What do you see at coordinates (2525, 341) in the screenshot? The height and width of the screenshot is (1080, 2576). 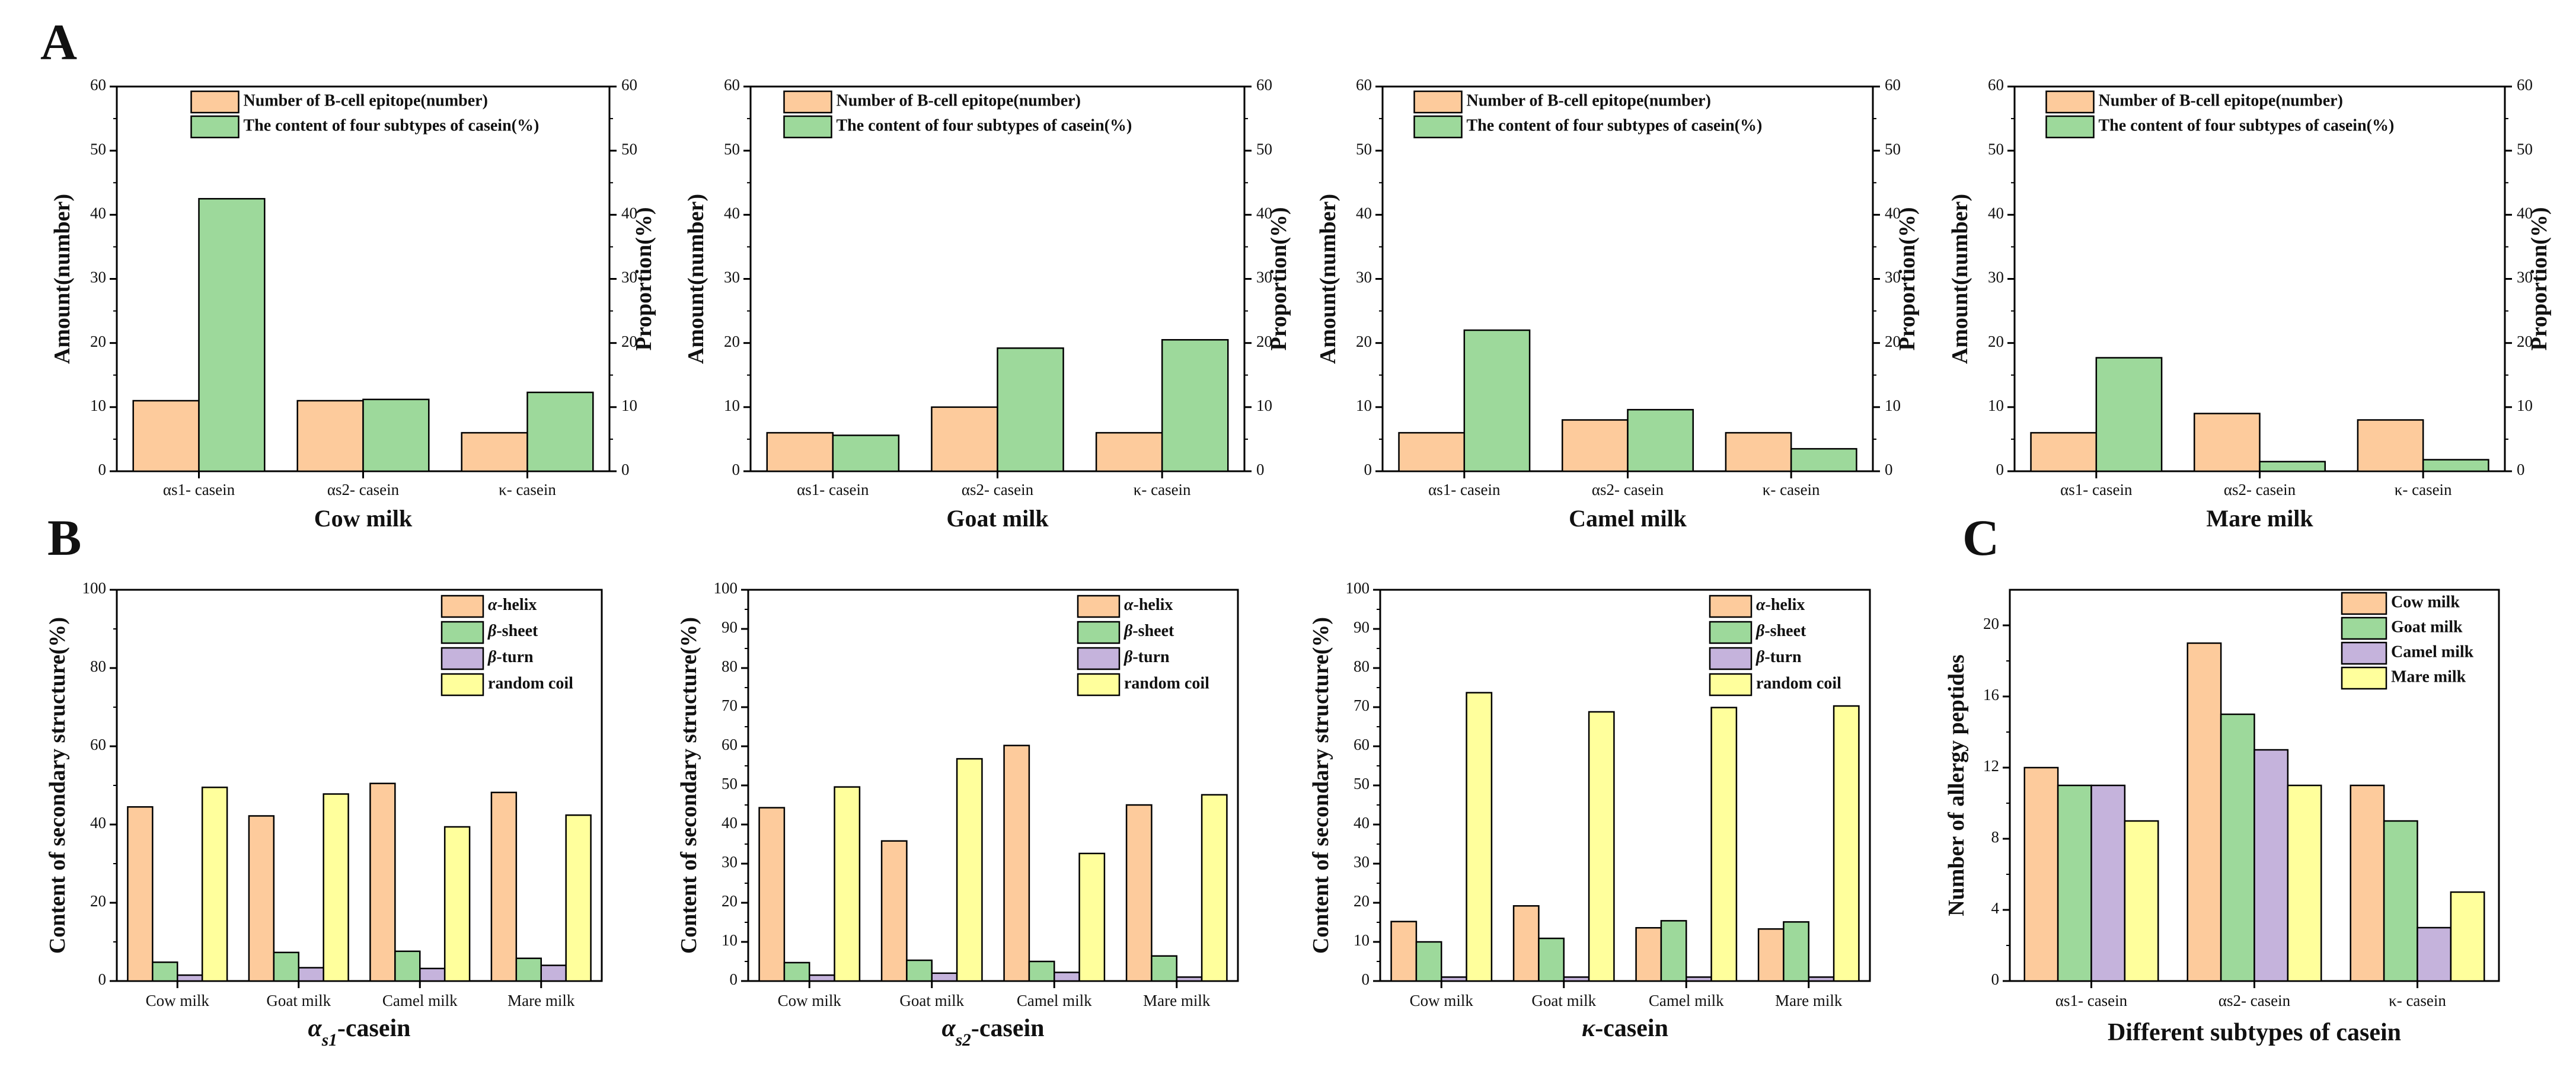 I see `y2-tick-label: 20` at bounding box center [2525, 341].